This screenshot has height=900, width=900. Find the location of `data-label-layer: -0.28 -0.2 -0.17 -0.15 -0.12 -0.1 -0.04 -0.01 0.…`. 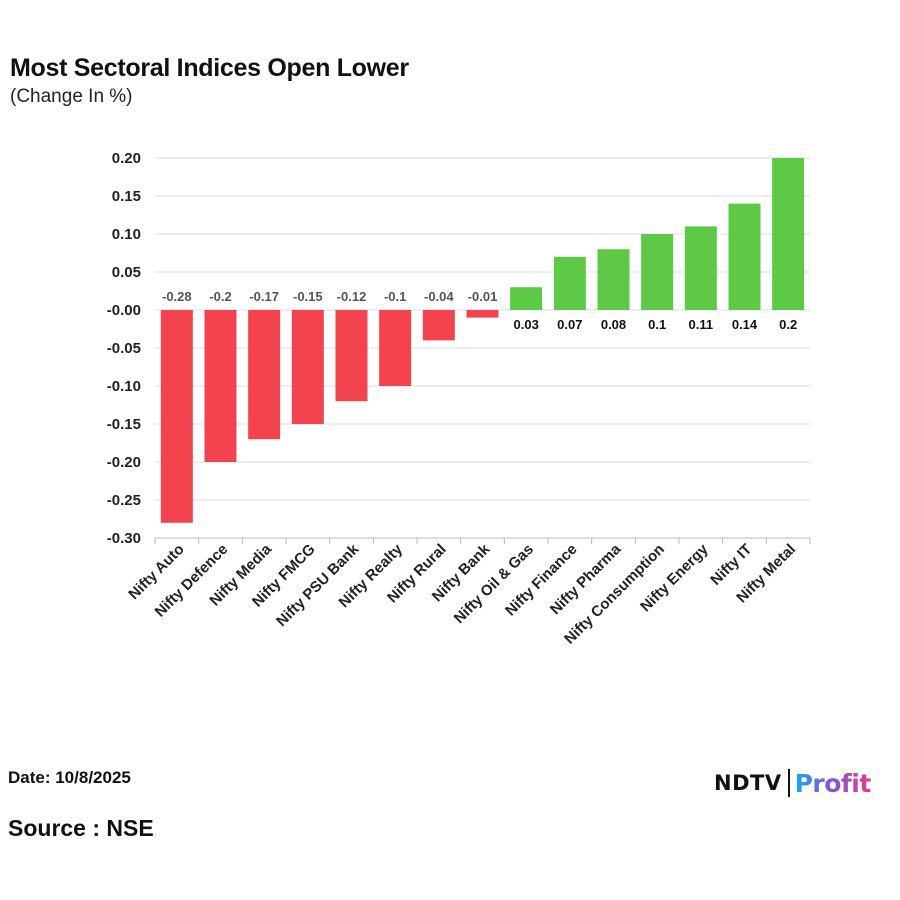

data-label-layer: -0.28 -0.2 -0.17 -0.15 -0.12 -0.1 -0.04 -0.01 0.… is located at coordinates (479, 310).